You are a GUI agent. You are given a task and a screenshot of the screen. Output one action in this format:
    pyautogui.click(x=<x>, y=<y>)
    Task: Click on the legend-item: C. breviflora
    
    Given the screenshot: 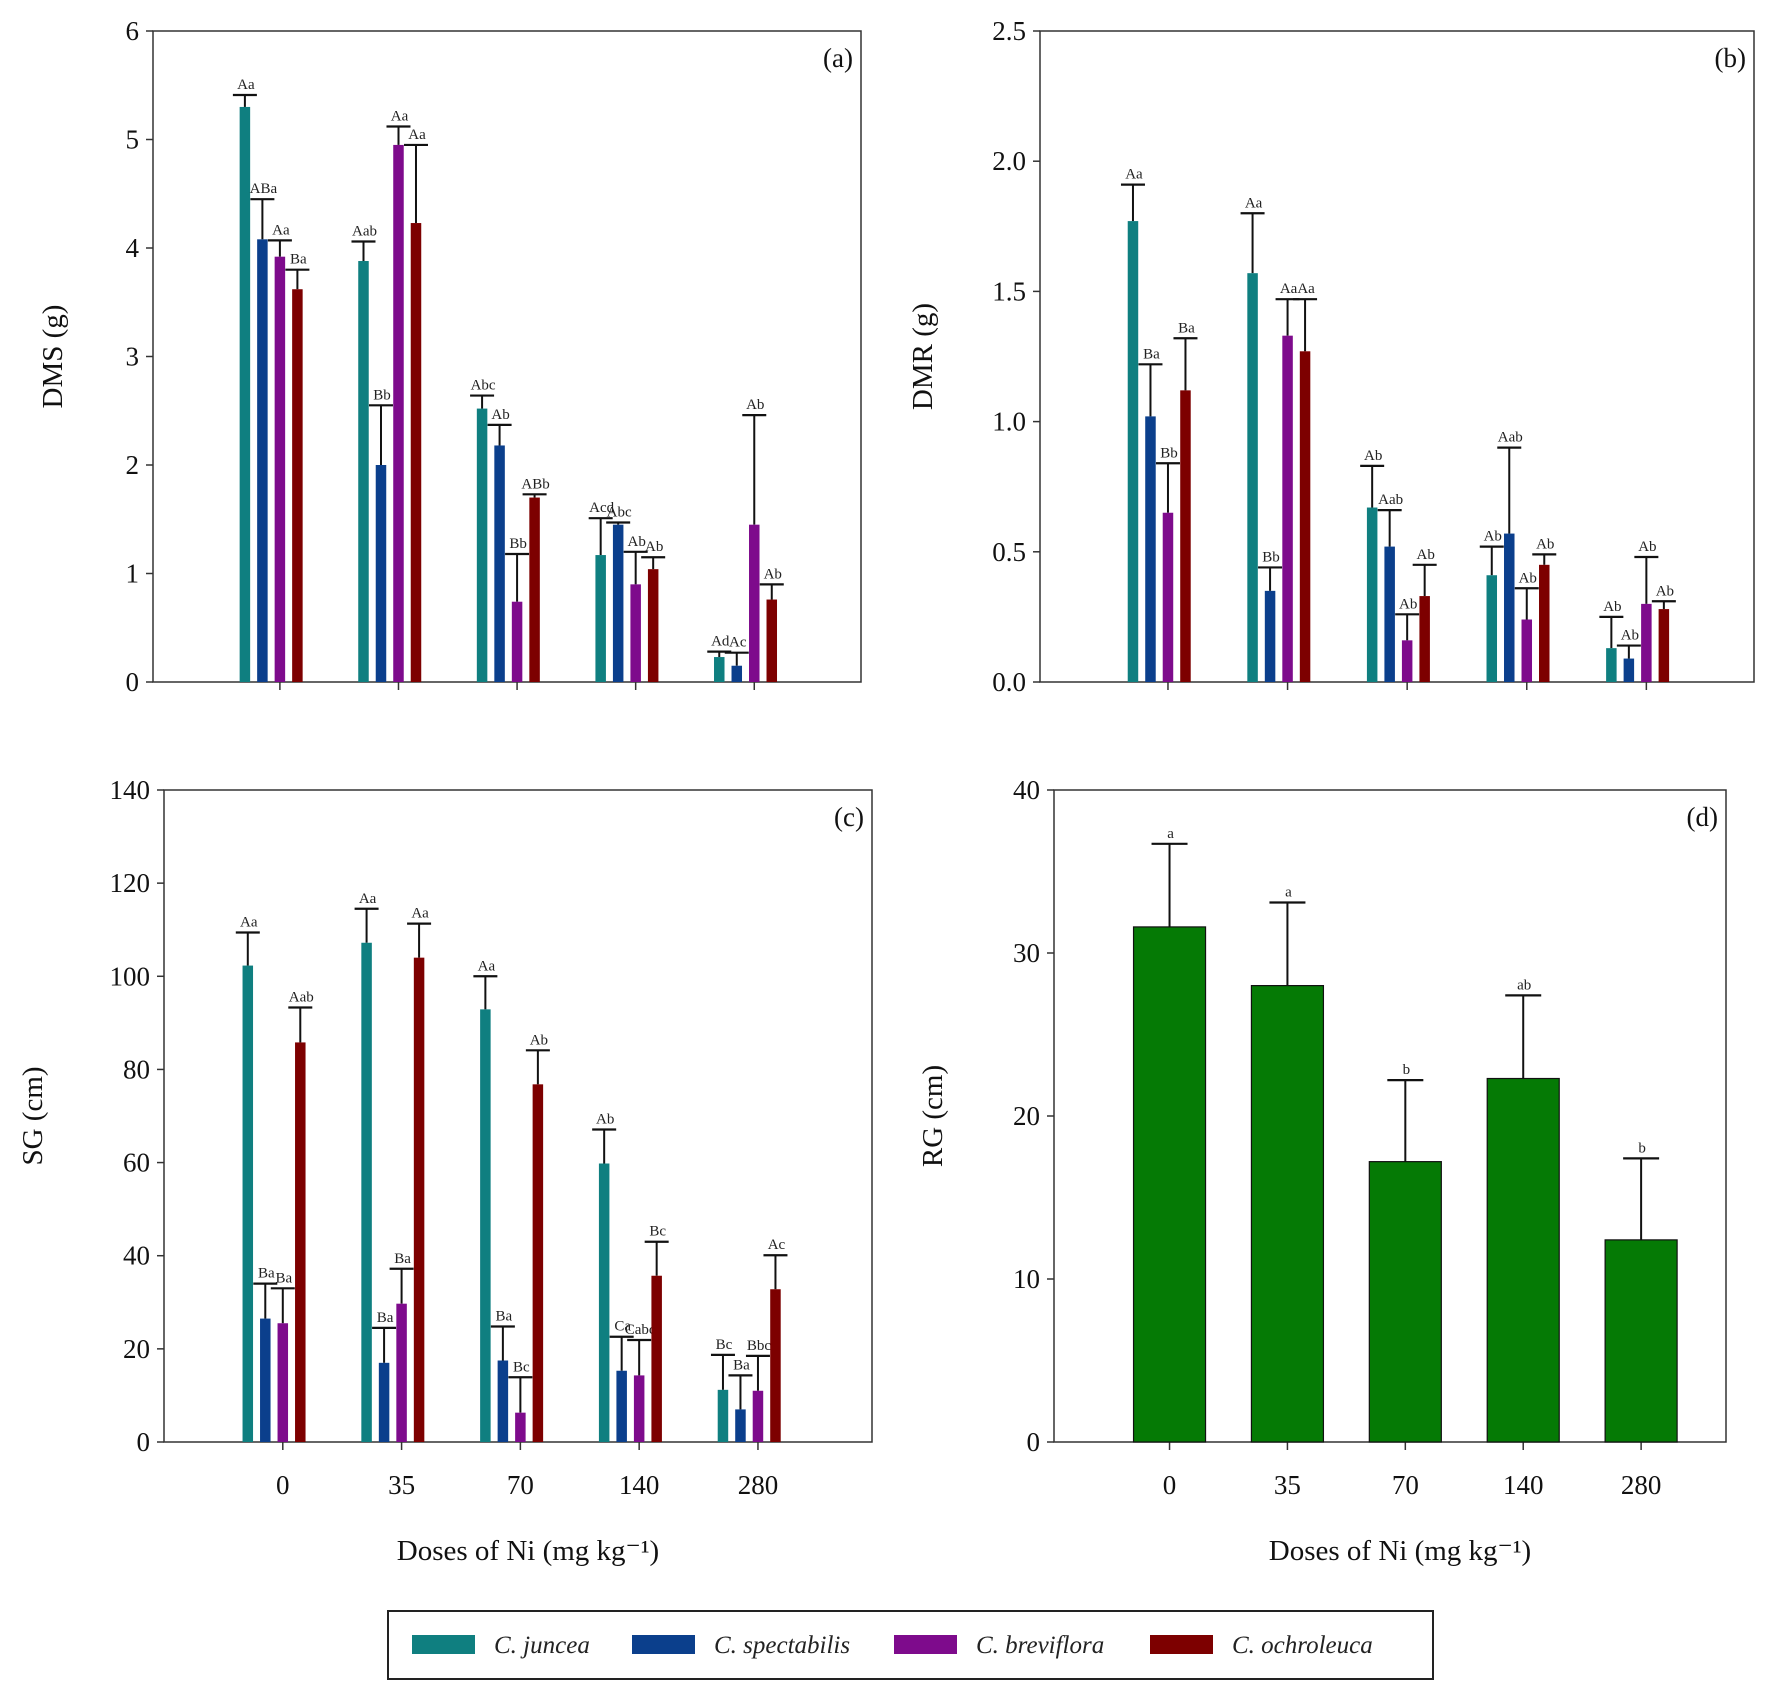 What is the action you would take?
    pyautogui.click(x=999, y=1645)
    